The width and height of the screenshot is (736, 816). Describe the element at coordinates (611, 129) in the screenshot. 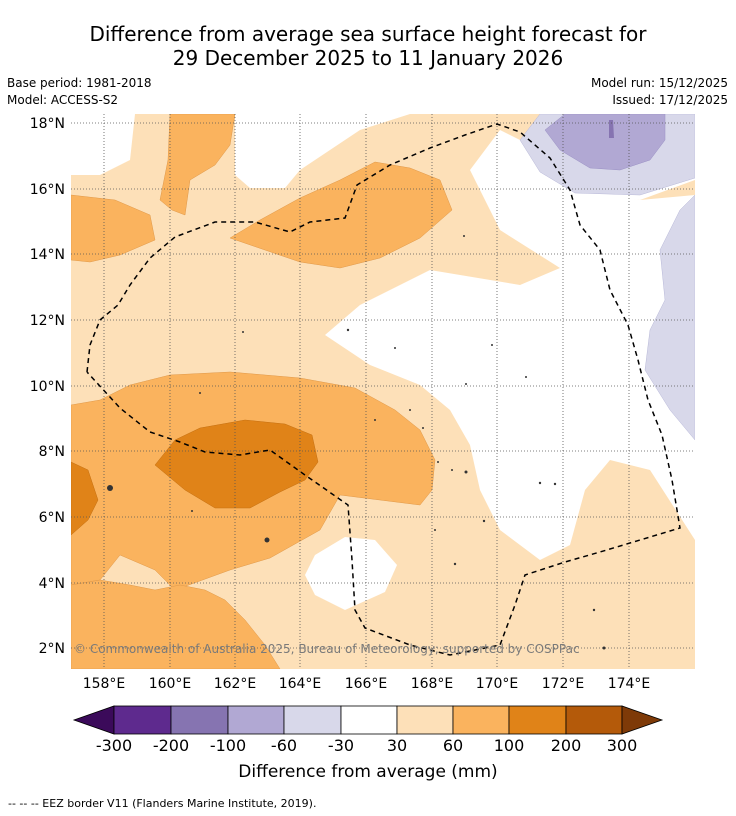

I see `anomaly-region-negative-100-200-spot` at that location.